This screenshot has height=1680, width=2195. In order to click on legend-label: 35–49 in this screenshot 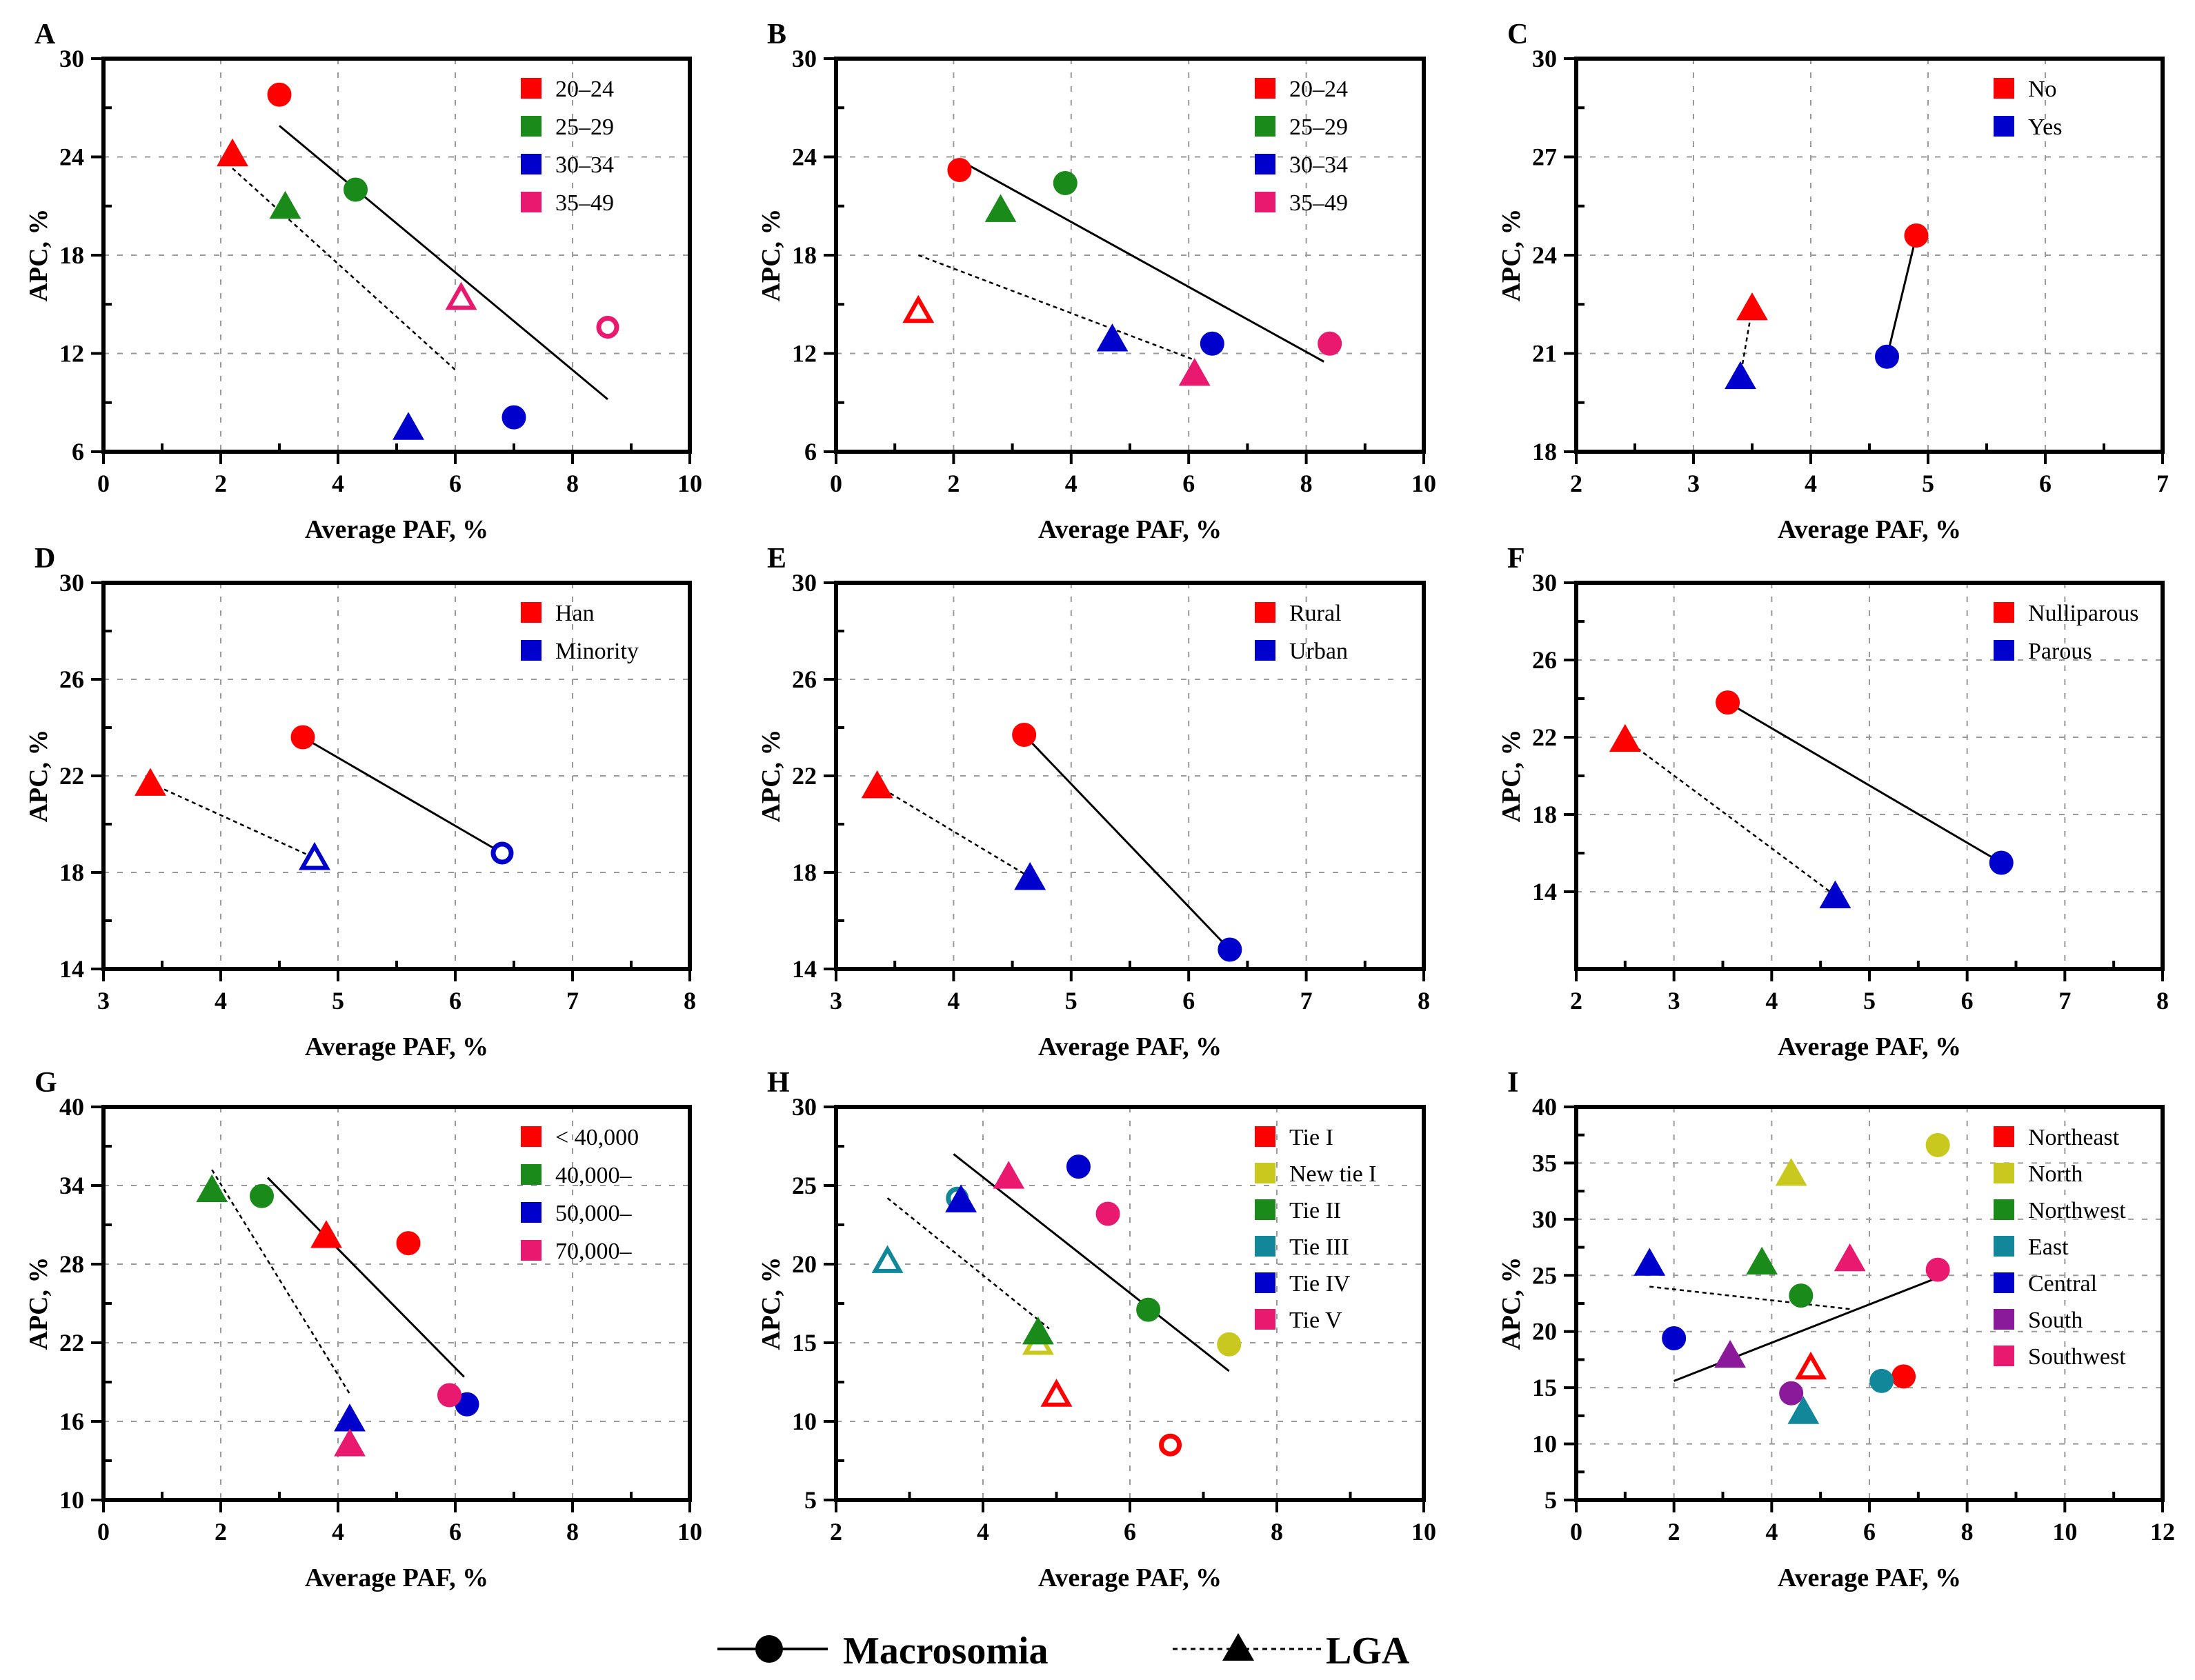, I will do `click(1318, 203)`.